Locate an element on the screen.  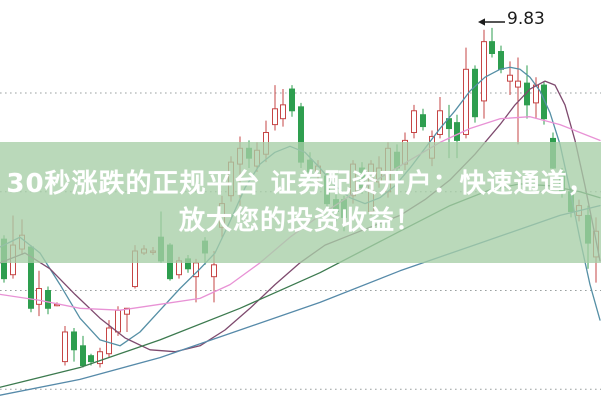
ad-banner-line2: 放大您的投资收益！ is located at coordinates (300, 220).